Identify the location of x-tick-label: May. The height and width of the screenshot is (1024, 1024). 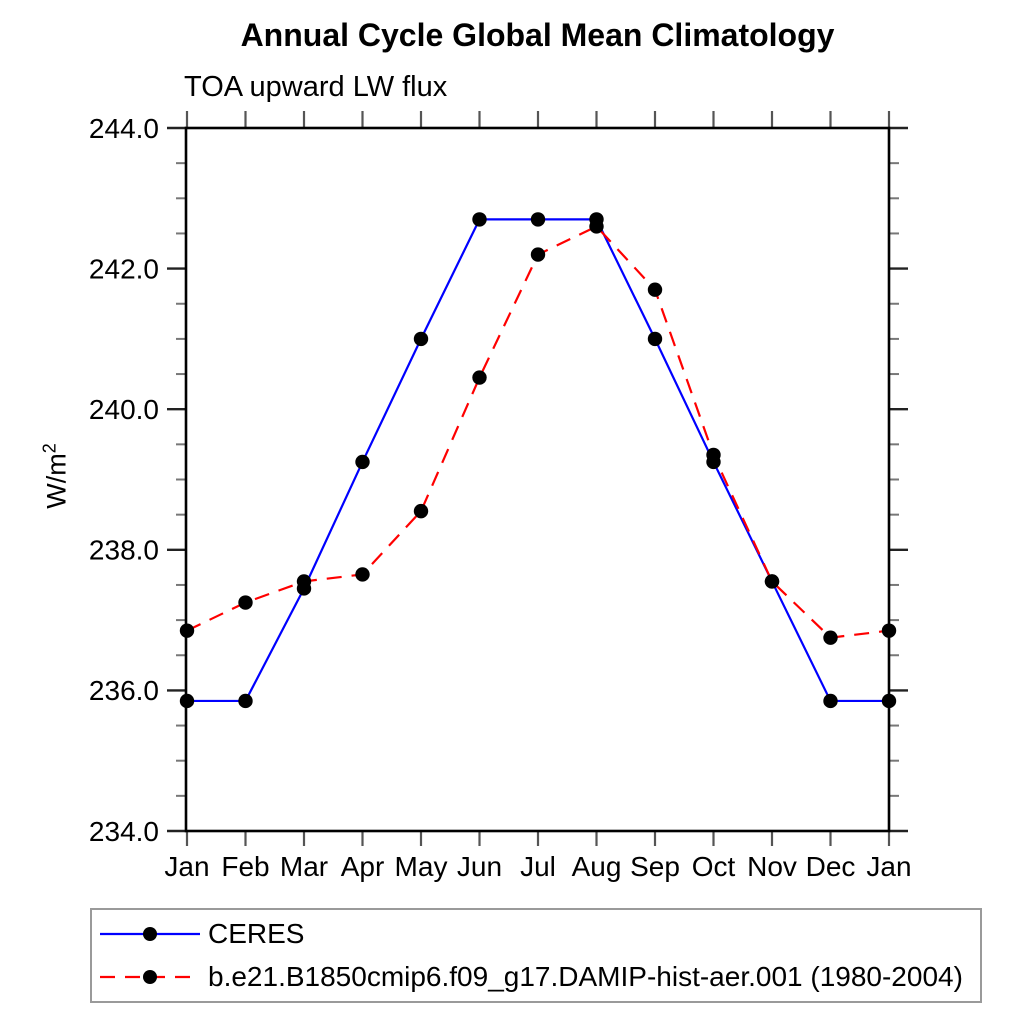
(421, 866).